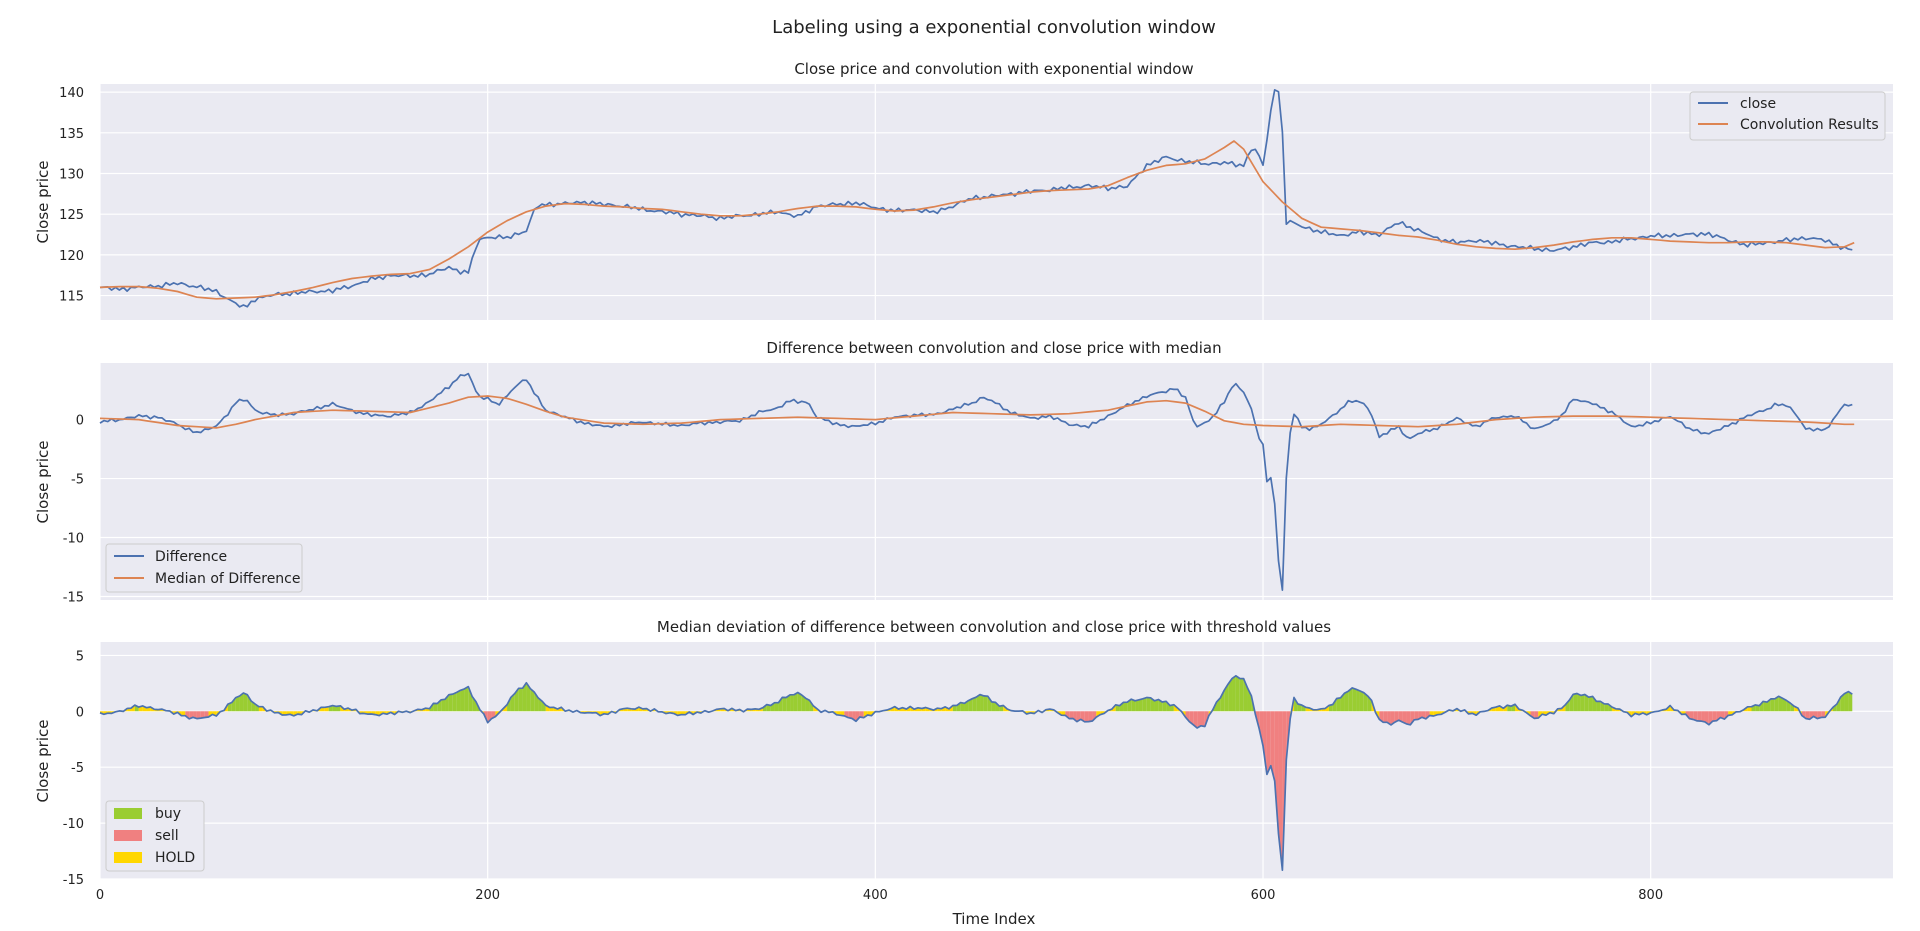 The width and height of the screenshot is (1920, 931). I want to click on y-tick-label: 120, so click(71, 256).